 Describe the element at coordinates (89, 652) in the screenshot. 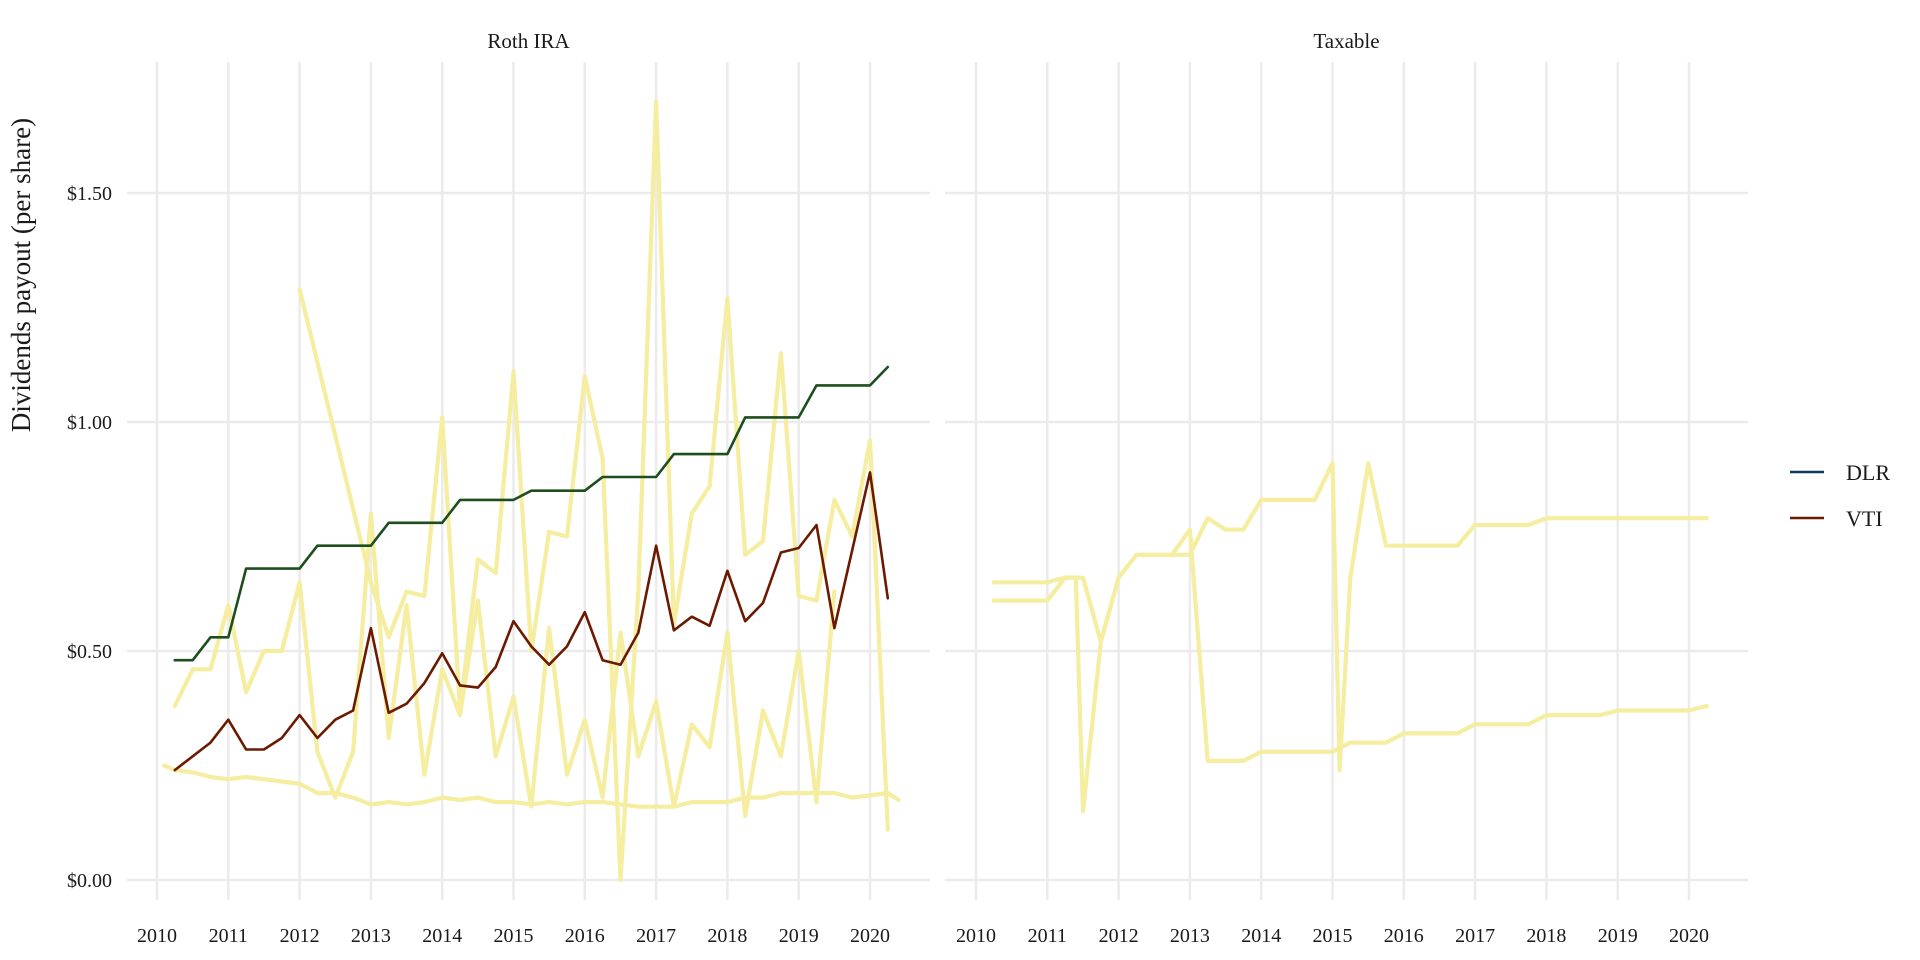

I see `y-tick-label: $0.50` at that location.